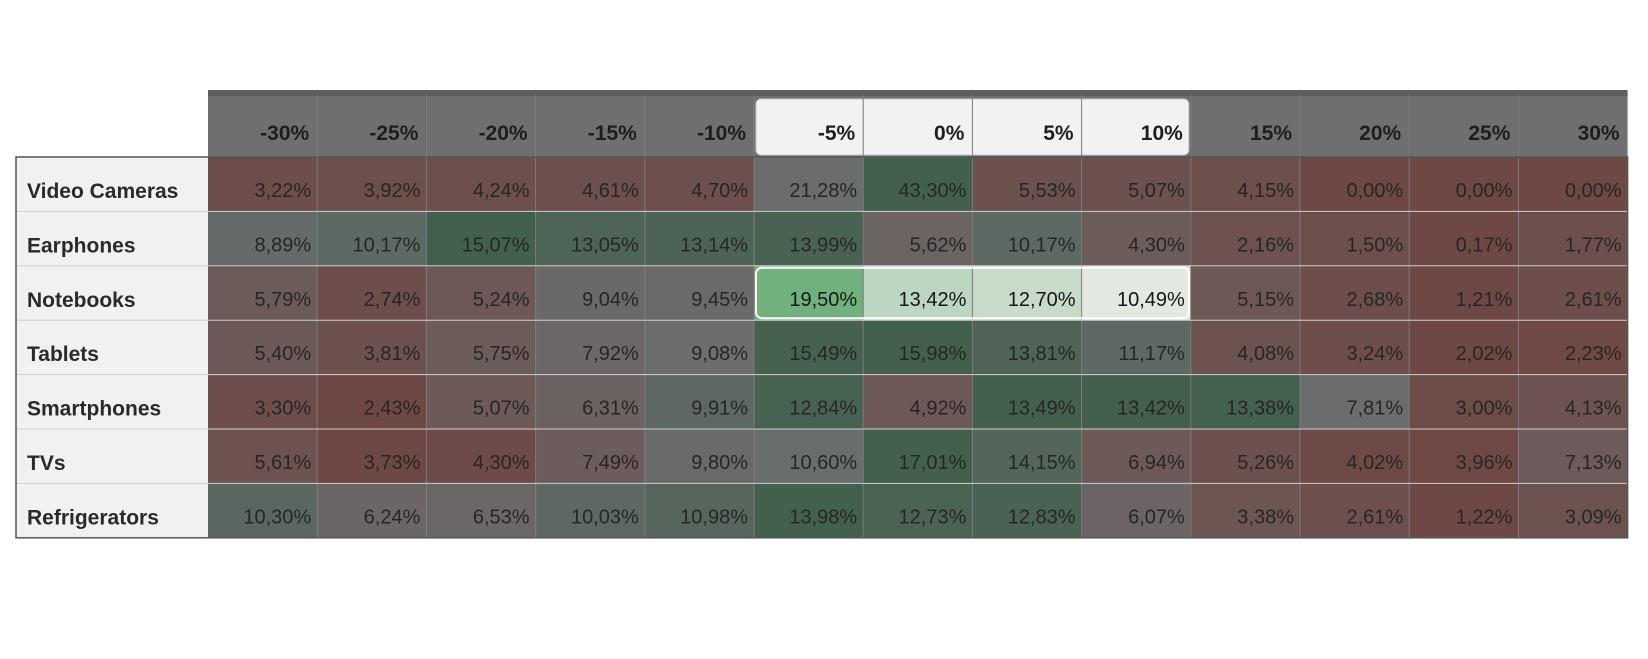  Describe the element at coordinates (94, 409) in the screenshot. I see `row-label-smartphones: Smartphones` at that location.